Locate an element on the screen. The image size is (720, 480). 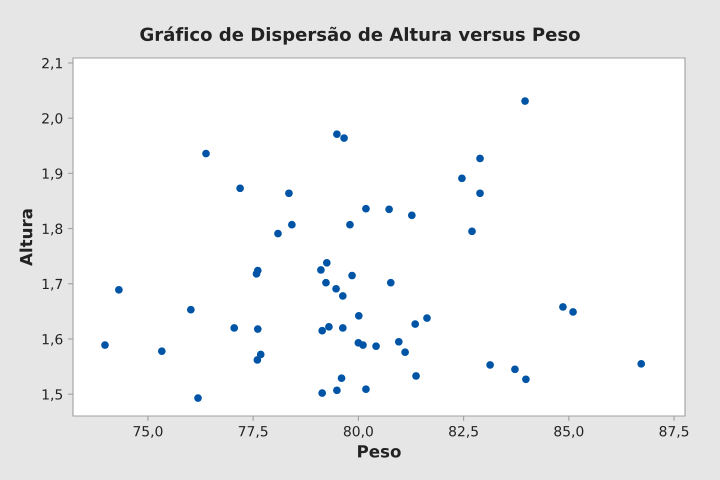
x-tick-label: 87,5 is located at coordinates (674, 432).